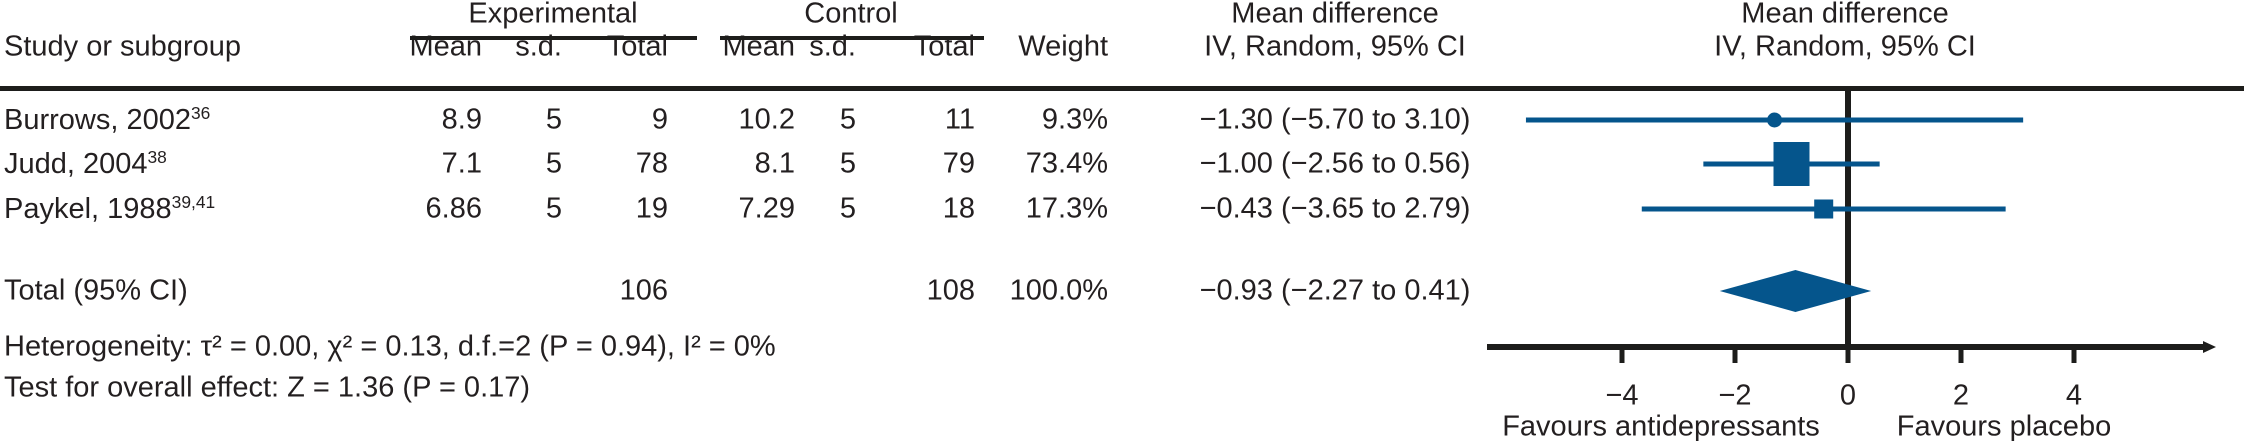 Image resolution: width=2244 pixels, height=441 pixels. I want to click on total-md-ci: −0.93 (−2.27 to 0.41), so click(1335, 290).